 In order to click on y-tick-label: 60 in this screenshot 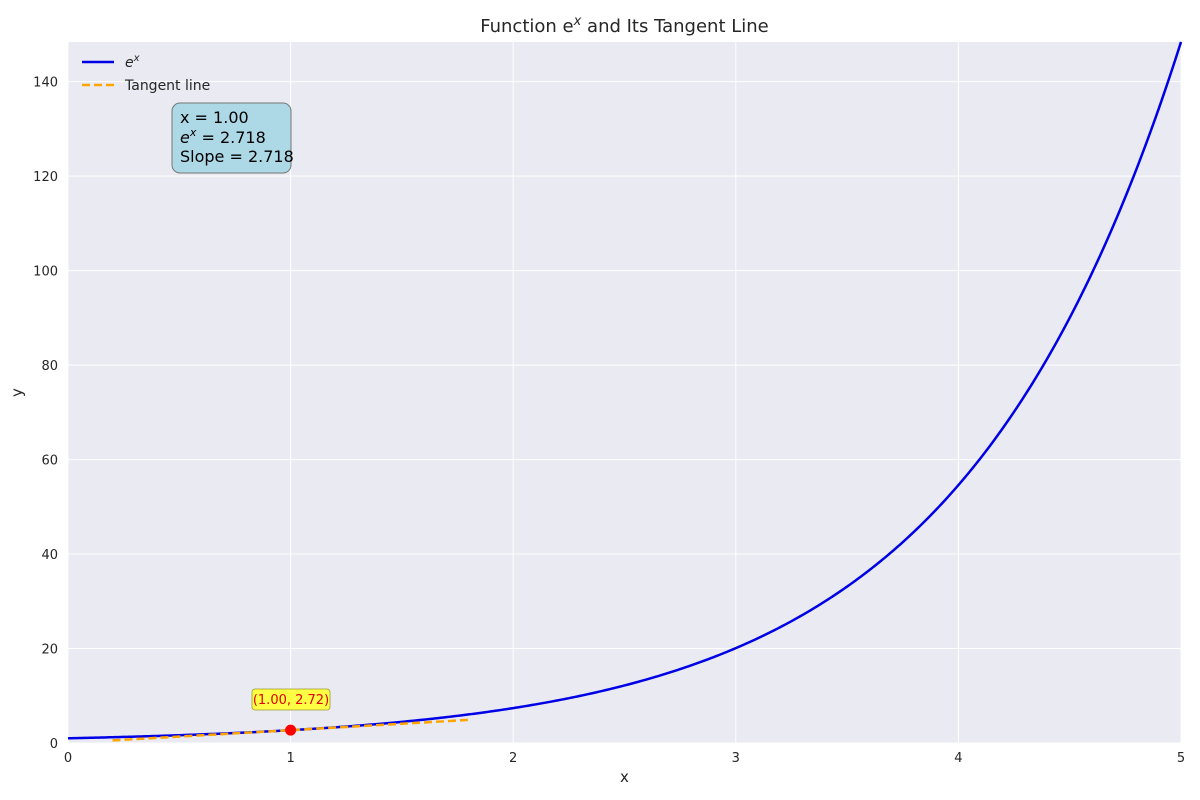, I will do `click(49, 461)`.